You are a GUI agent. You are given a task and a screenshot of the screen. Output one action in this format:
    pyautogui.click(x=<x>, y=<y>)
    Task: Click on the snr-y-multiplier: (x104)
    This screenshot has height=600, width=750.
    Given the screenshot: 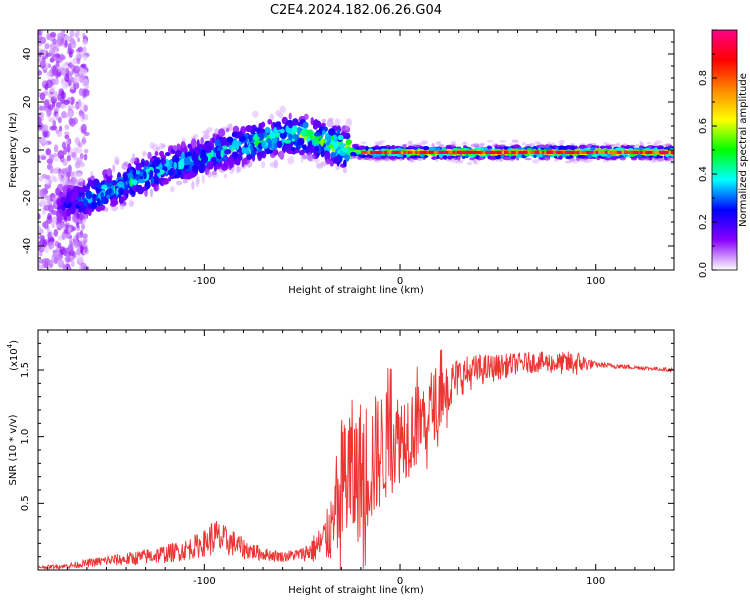 What is the action you would take?
    pyautogui.click(x=13, y=355)
    